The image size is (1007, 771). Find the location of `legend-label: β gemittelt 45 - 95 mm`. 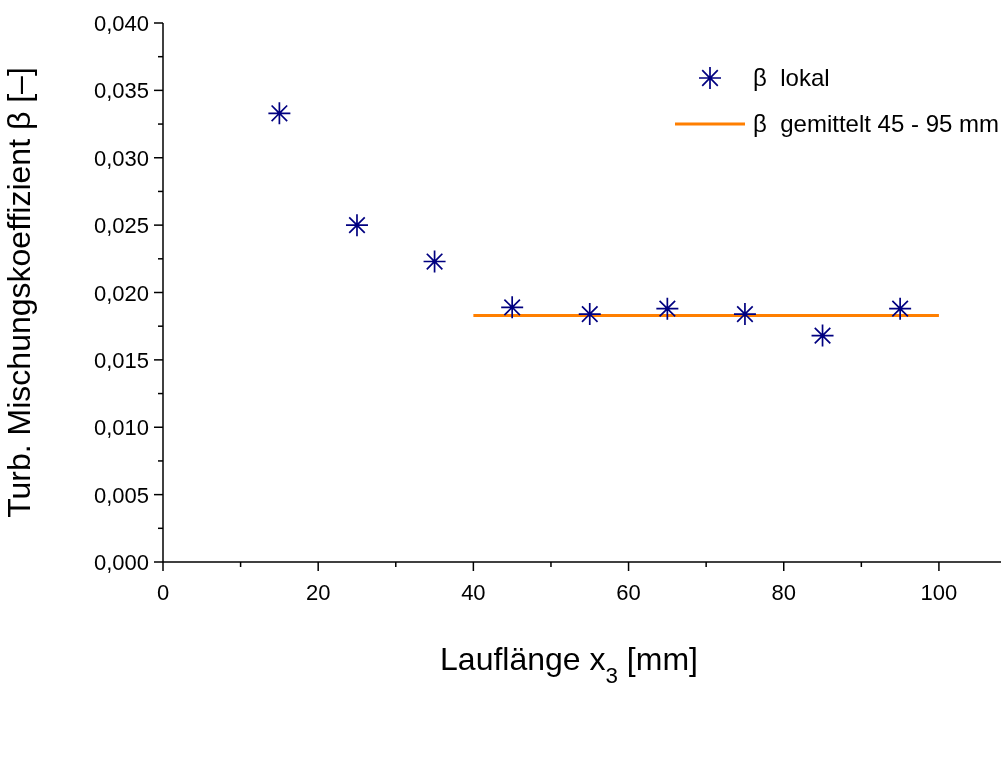

legend-label: β gemittelt 45 - 95 mm is located at coordinates (876, 124).